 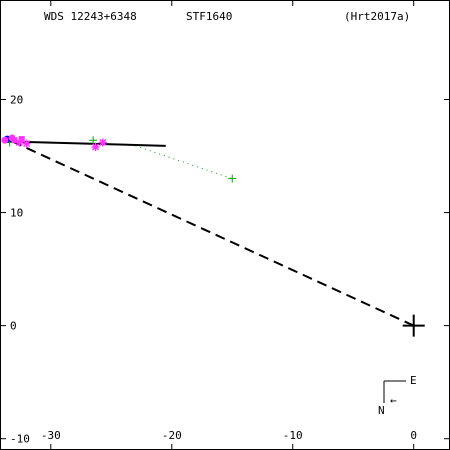 What do you see at coordinates (184, 162) in the screenshot?
I see `residual-dotted-line` at bounding box center [184, 162].